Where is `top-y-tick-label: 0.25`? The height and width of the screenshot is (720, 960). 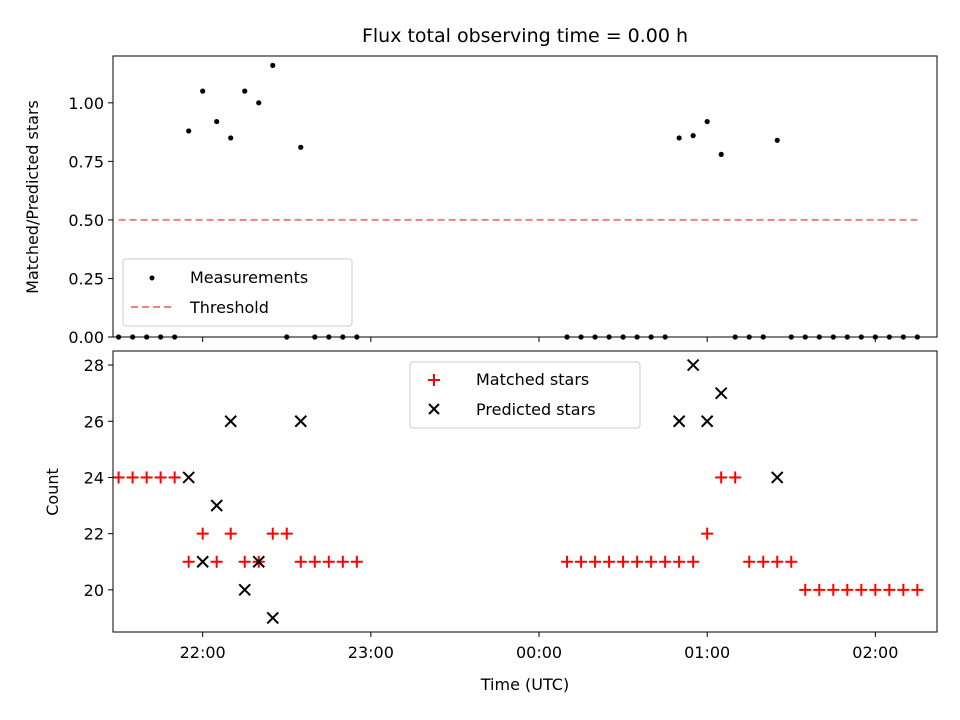
top-y-tick-label: 0.25 is located at coordinates (86, 278).